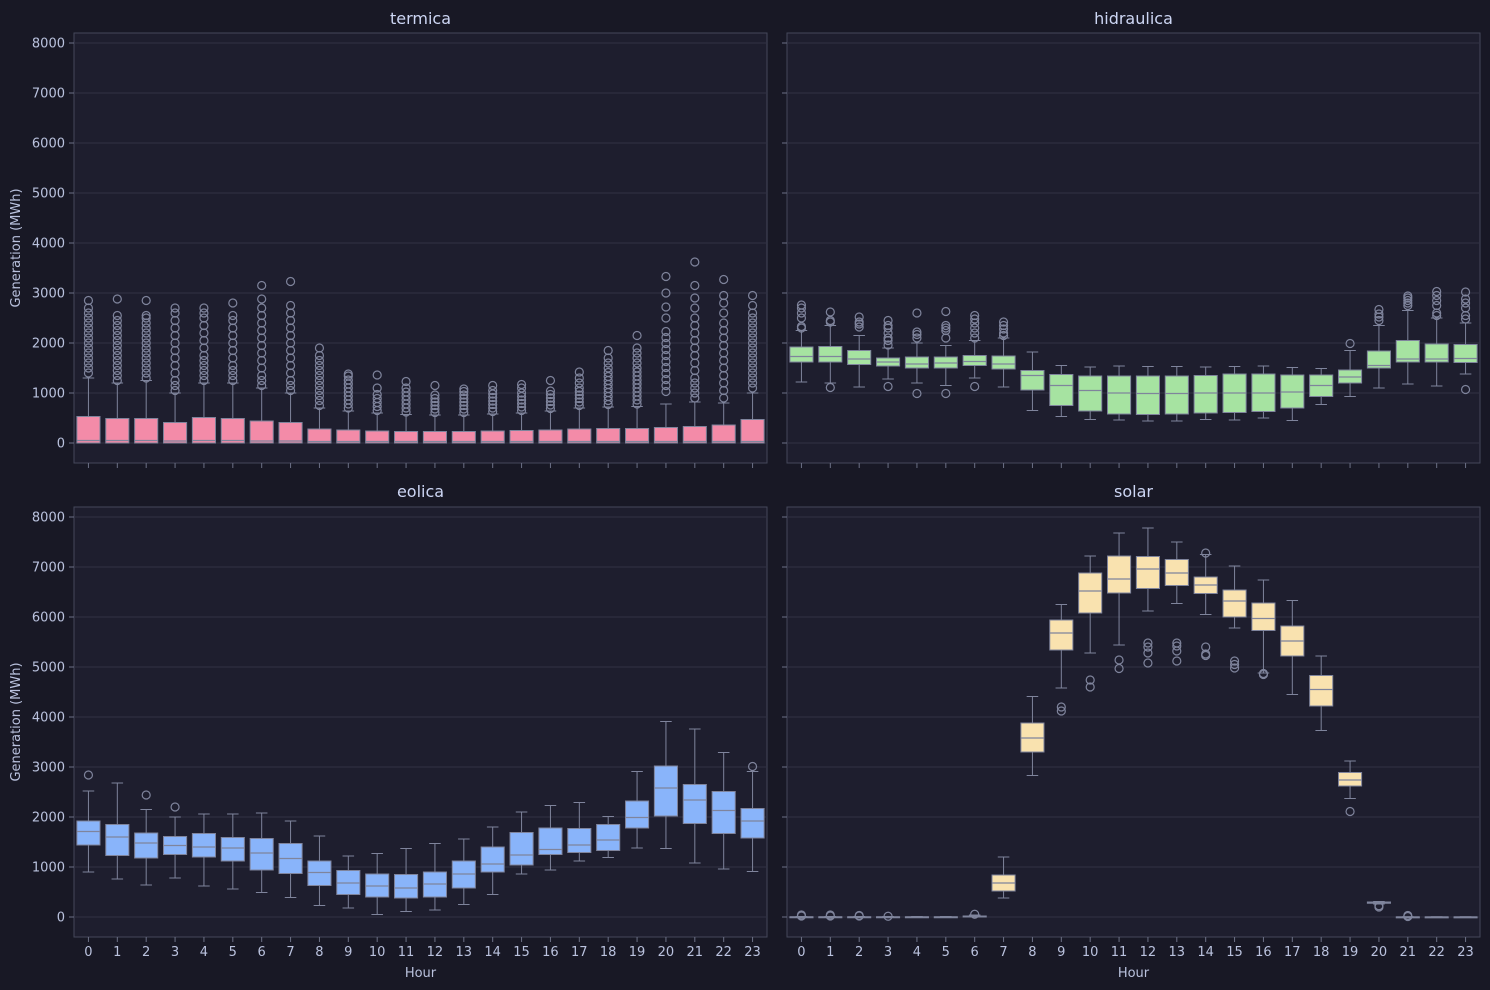 Image resolution: width=1490 pixels, height=990 pixels. What do you see at coordinates (319, 952) in the screenshot?
I see `x-tick-label: 8` at bounding box center [319, 952].